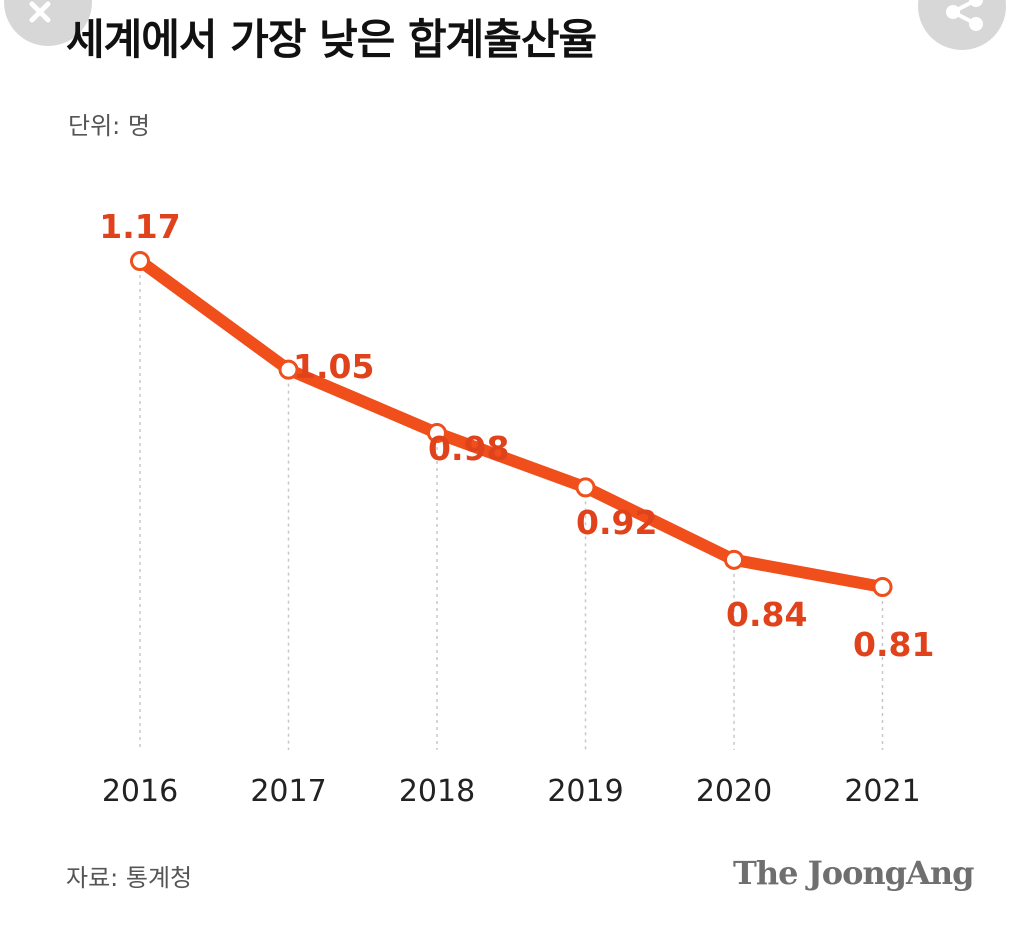  What do you see at coordinates (734, 559) in the screenshot?
I see `data-point-2020` at bounding box center [734, 559].